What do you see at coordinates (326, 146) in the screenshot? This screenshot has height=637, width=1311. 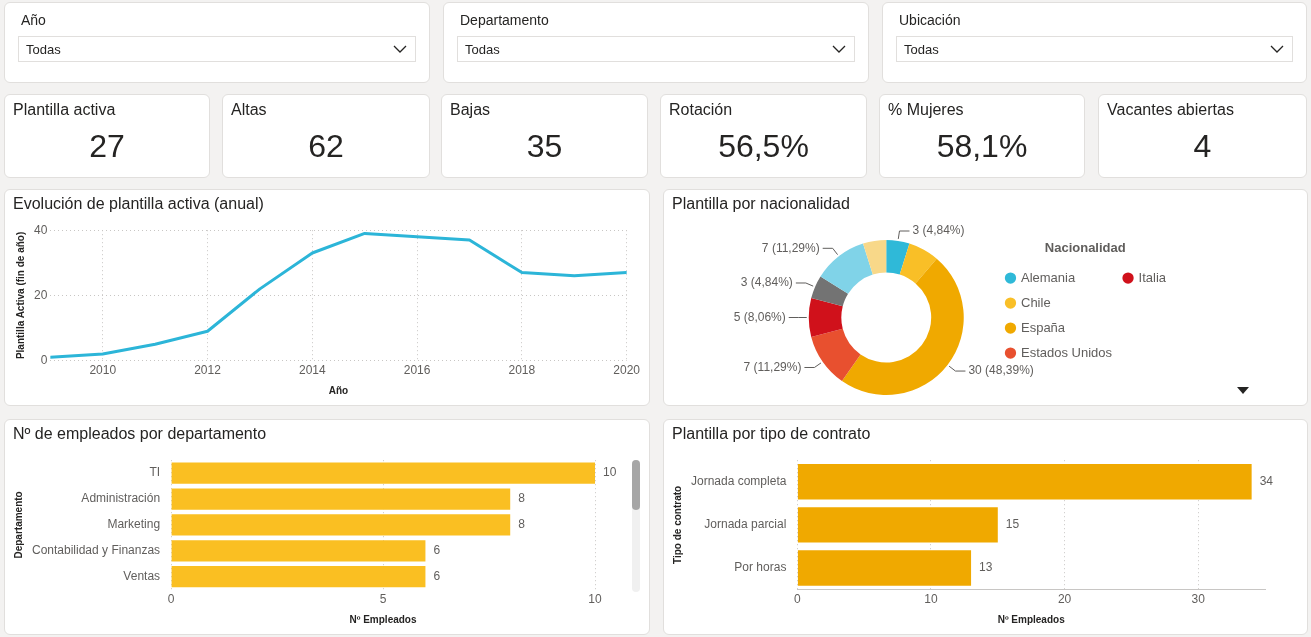 I see `text: 62` at bounding box center [326, 146].